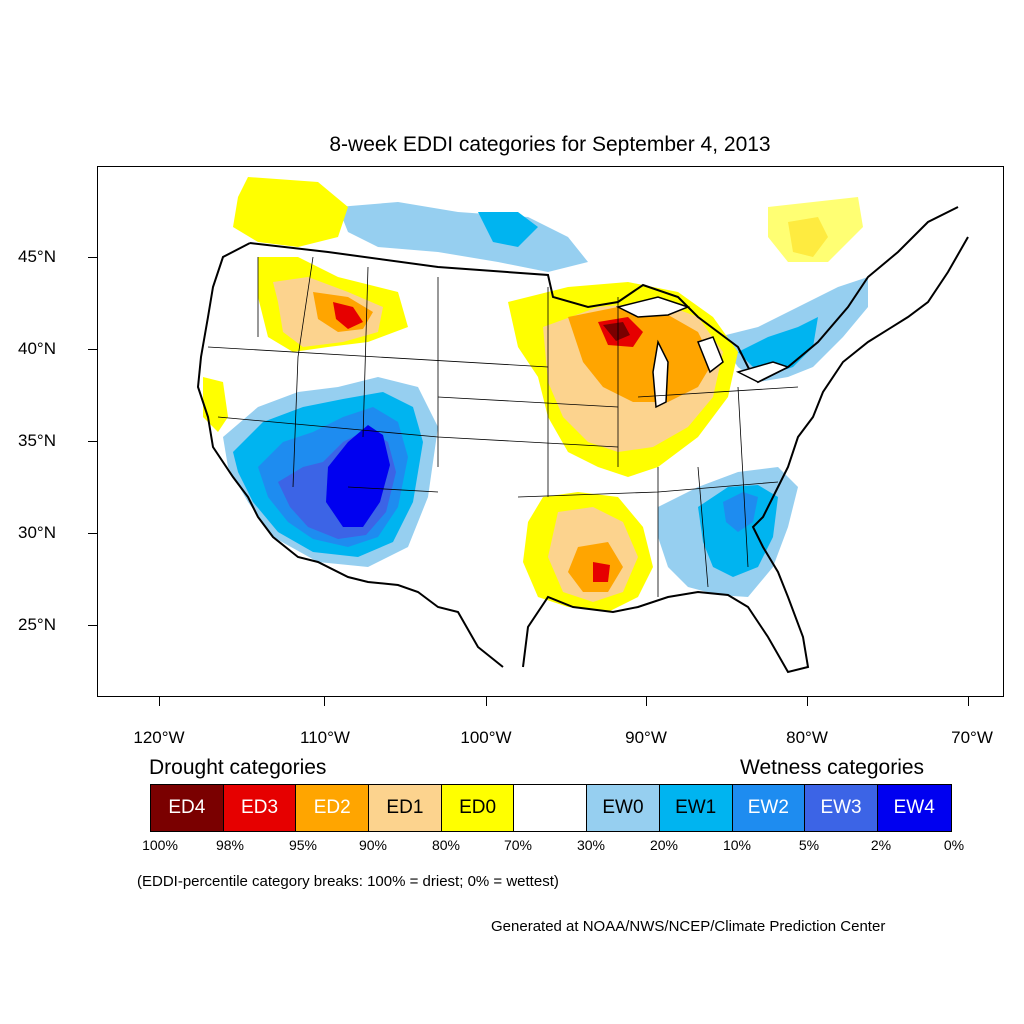 The width and height of the screenshot is (1024, 1024). Describe the element at coordinates (702, 352) in the screenshot. I see `great-lakes` at that location.